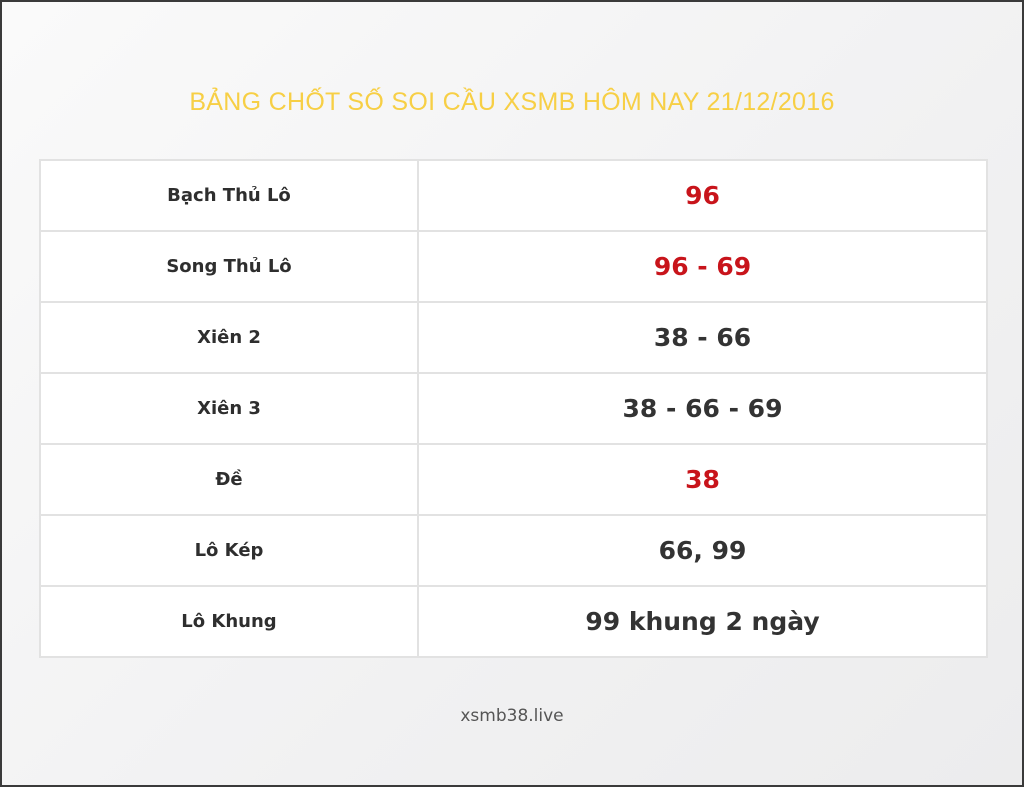 The image size is (1024, 787). Describe the element at coordinates (702, 195) in the screenshot. I see `row-value: 96` at that location.